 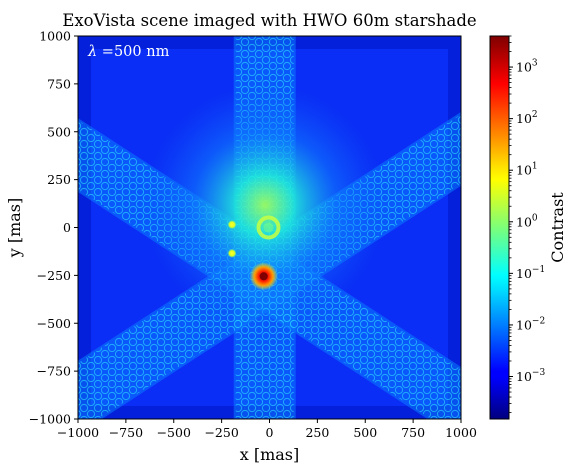 I want to click on wavelength-value: =500 nm, so click(x=133, y=52).